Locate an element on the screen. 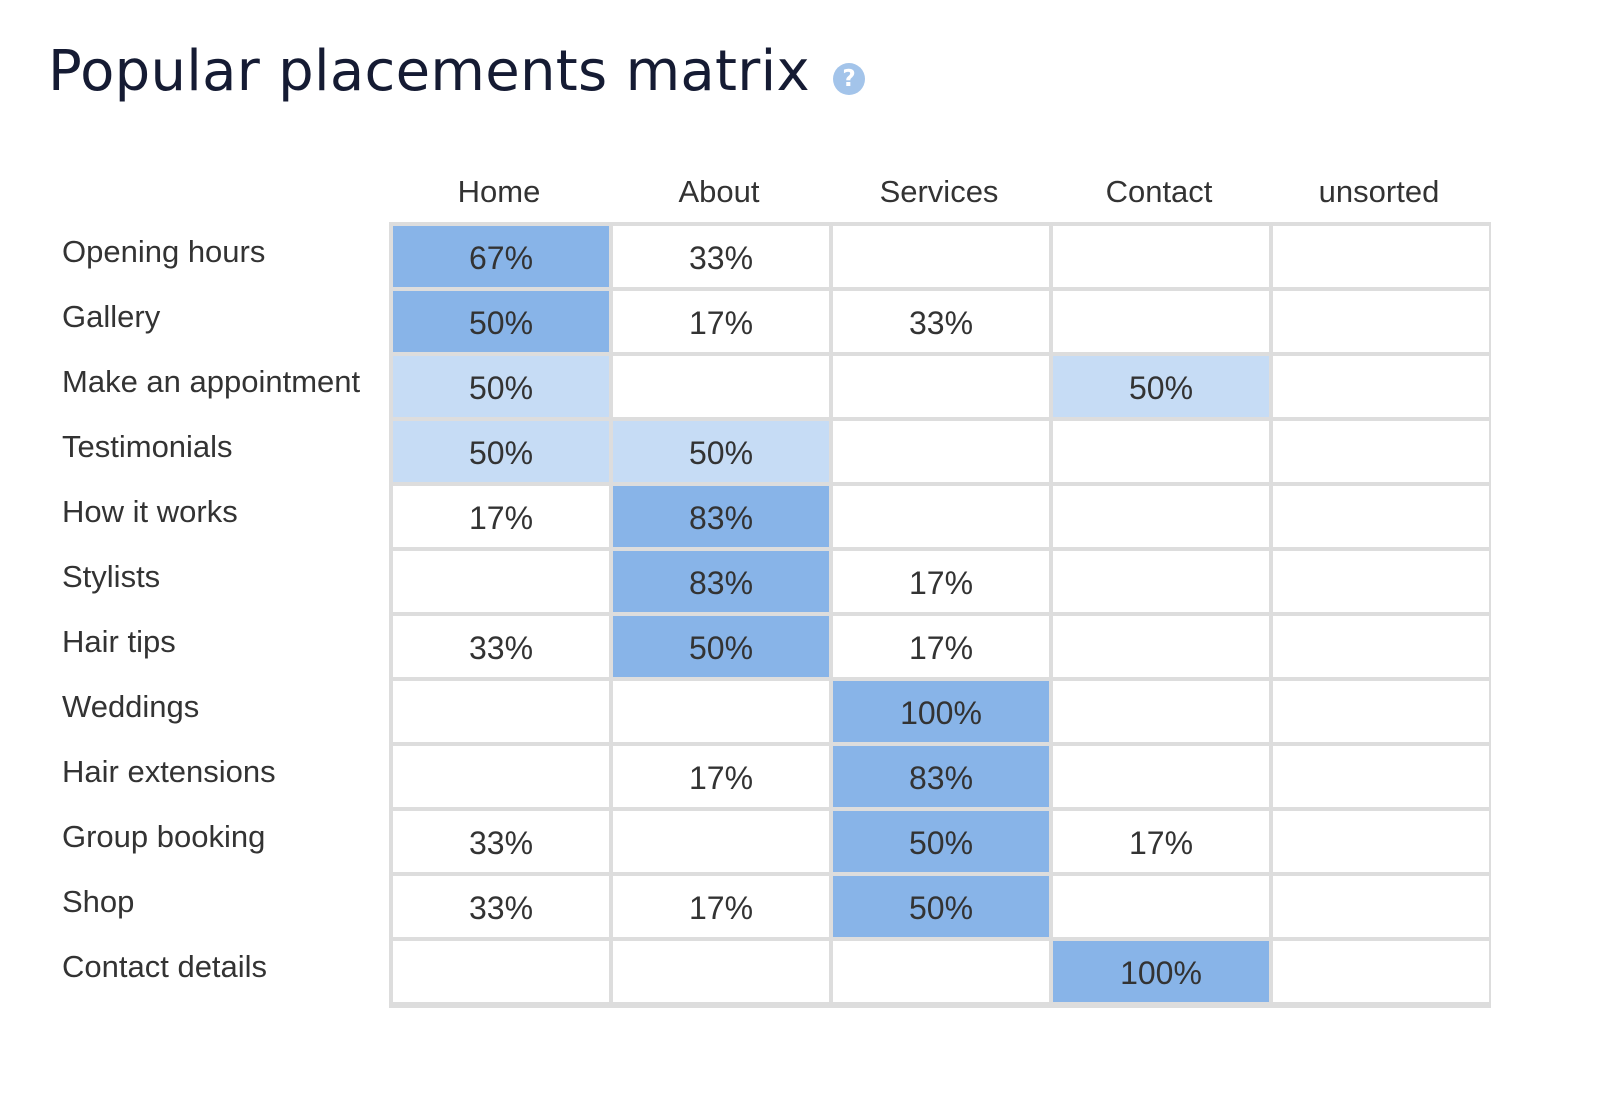  heatmap-cell-hair-tips-contact is located at coordinates (1161, 646).